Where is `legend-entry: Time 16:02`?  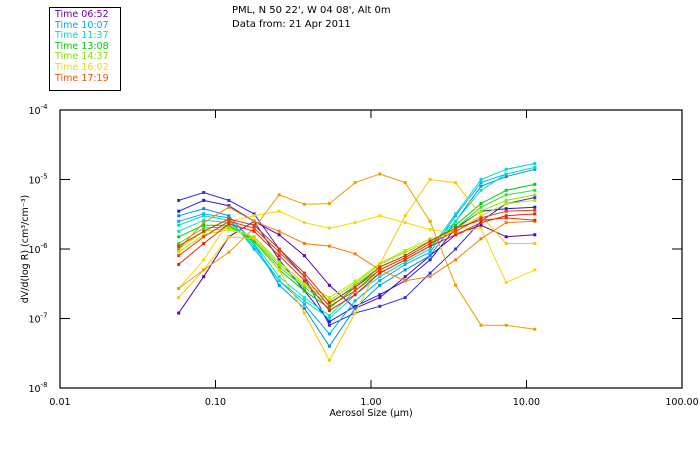
legend-entry: Time 16:02 is located at coordinates (82, 67).